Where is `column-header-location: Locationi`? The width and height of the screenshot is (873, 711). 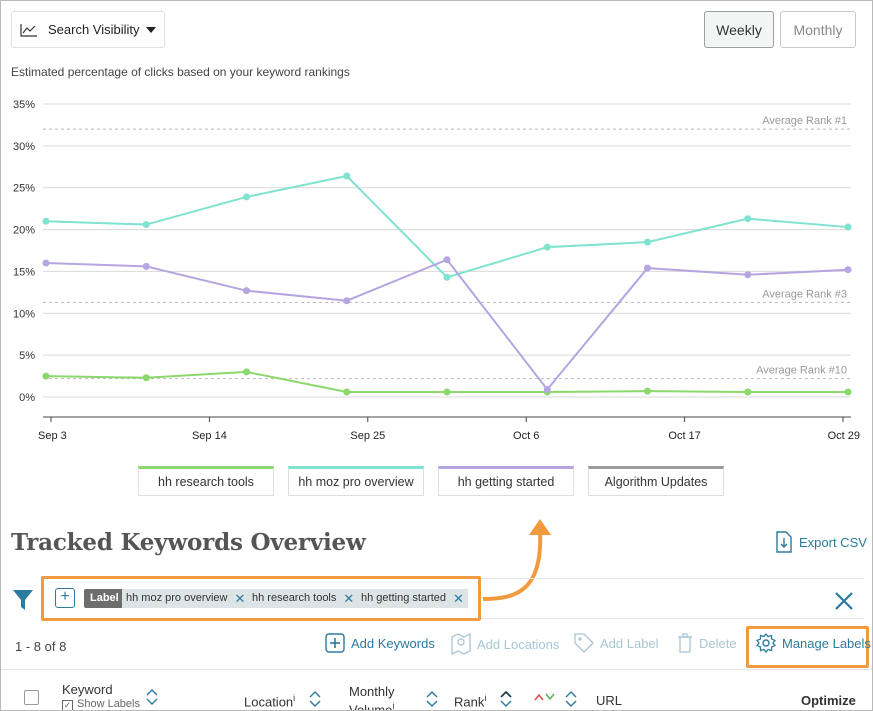 column-header-location: Locationi is located at coordinates (269, 701).